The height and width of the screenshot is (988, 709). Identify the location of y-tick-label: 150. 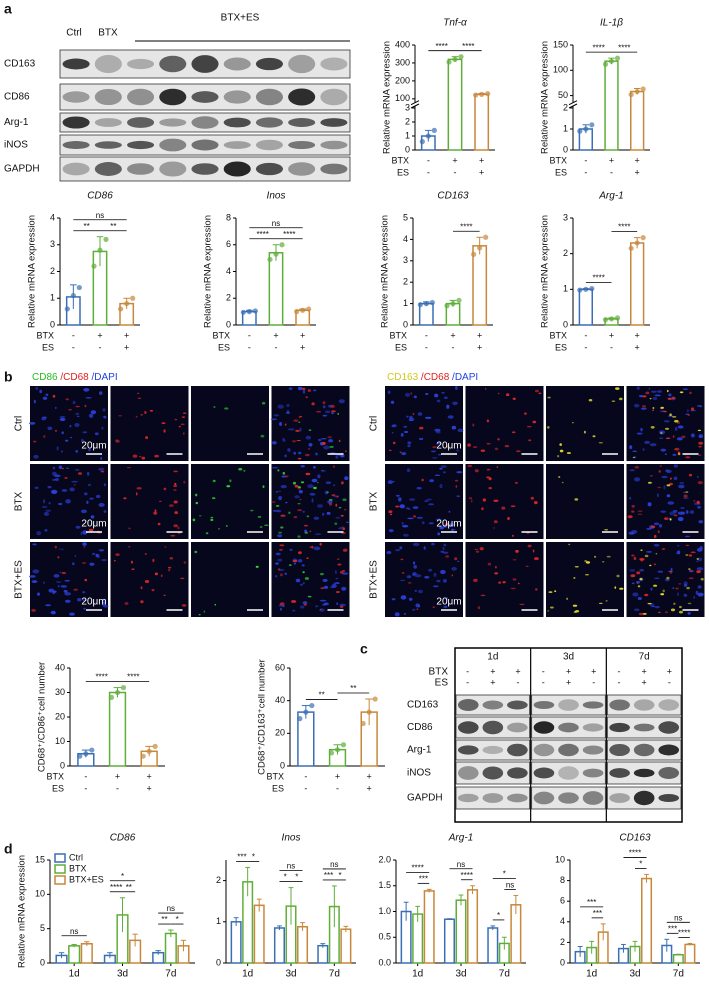
(560, 44).